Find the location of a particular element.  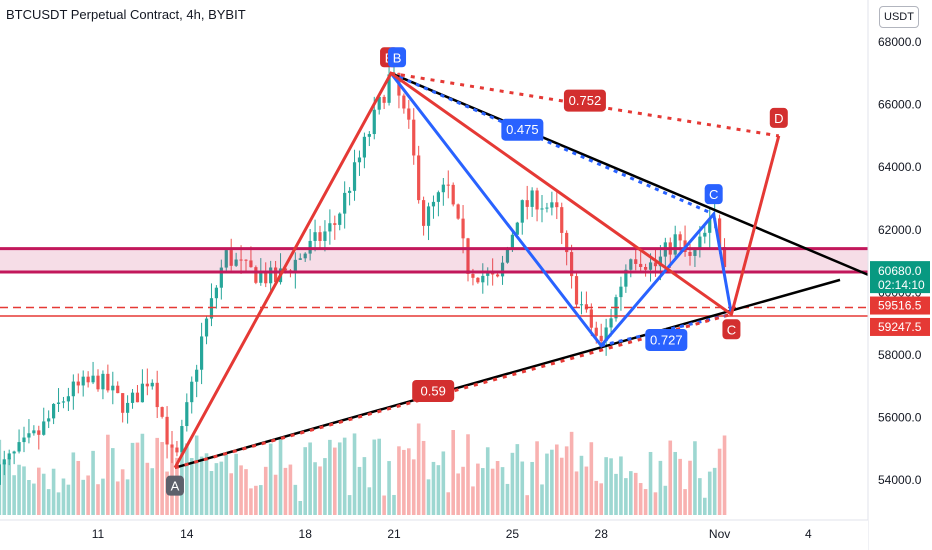

pattern-point-text: A is located at coordinates (175, 486).